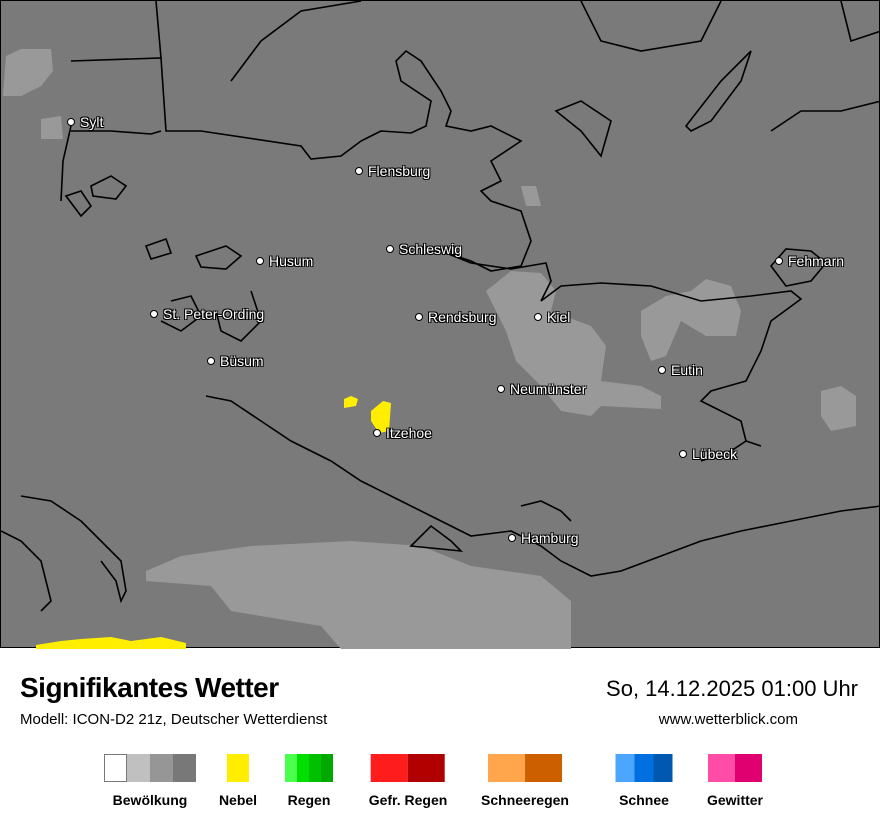 This screenshot has height=830, width=880. I want to click on city-marker: Sylt, so click(85, 122).